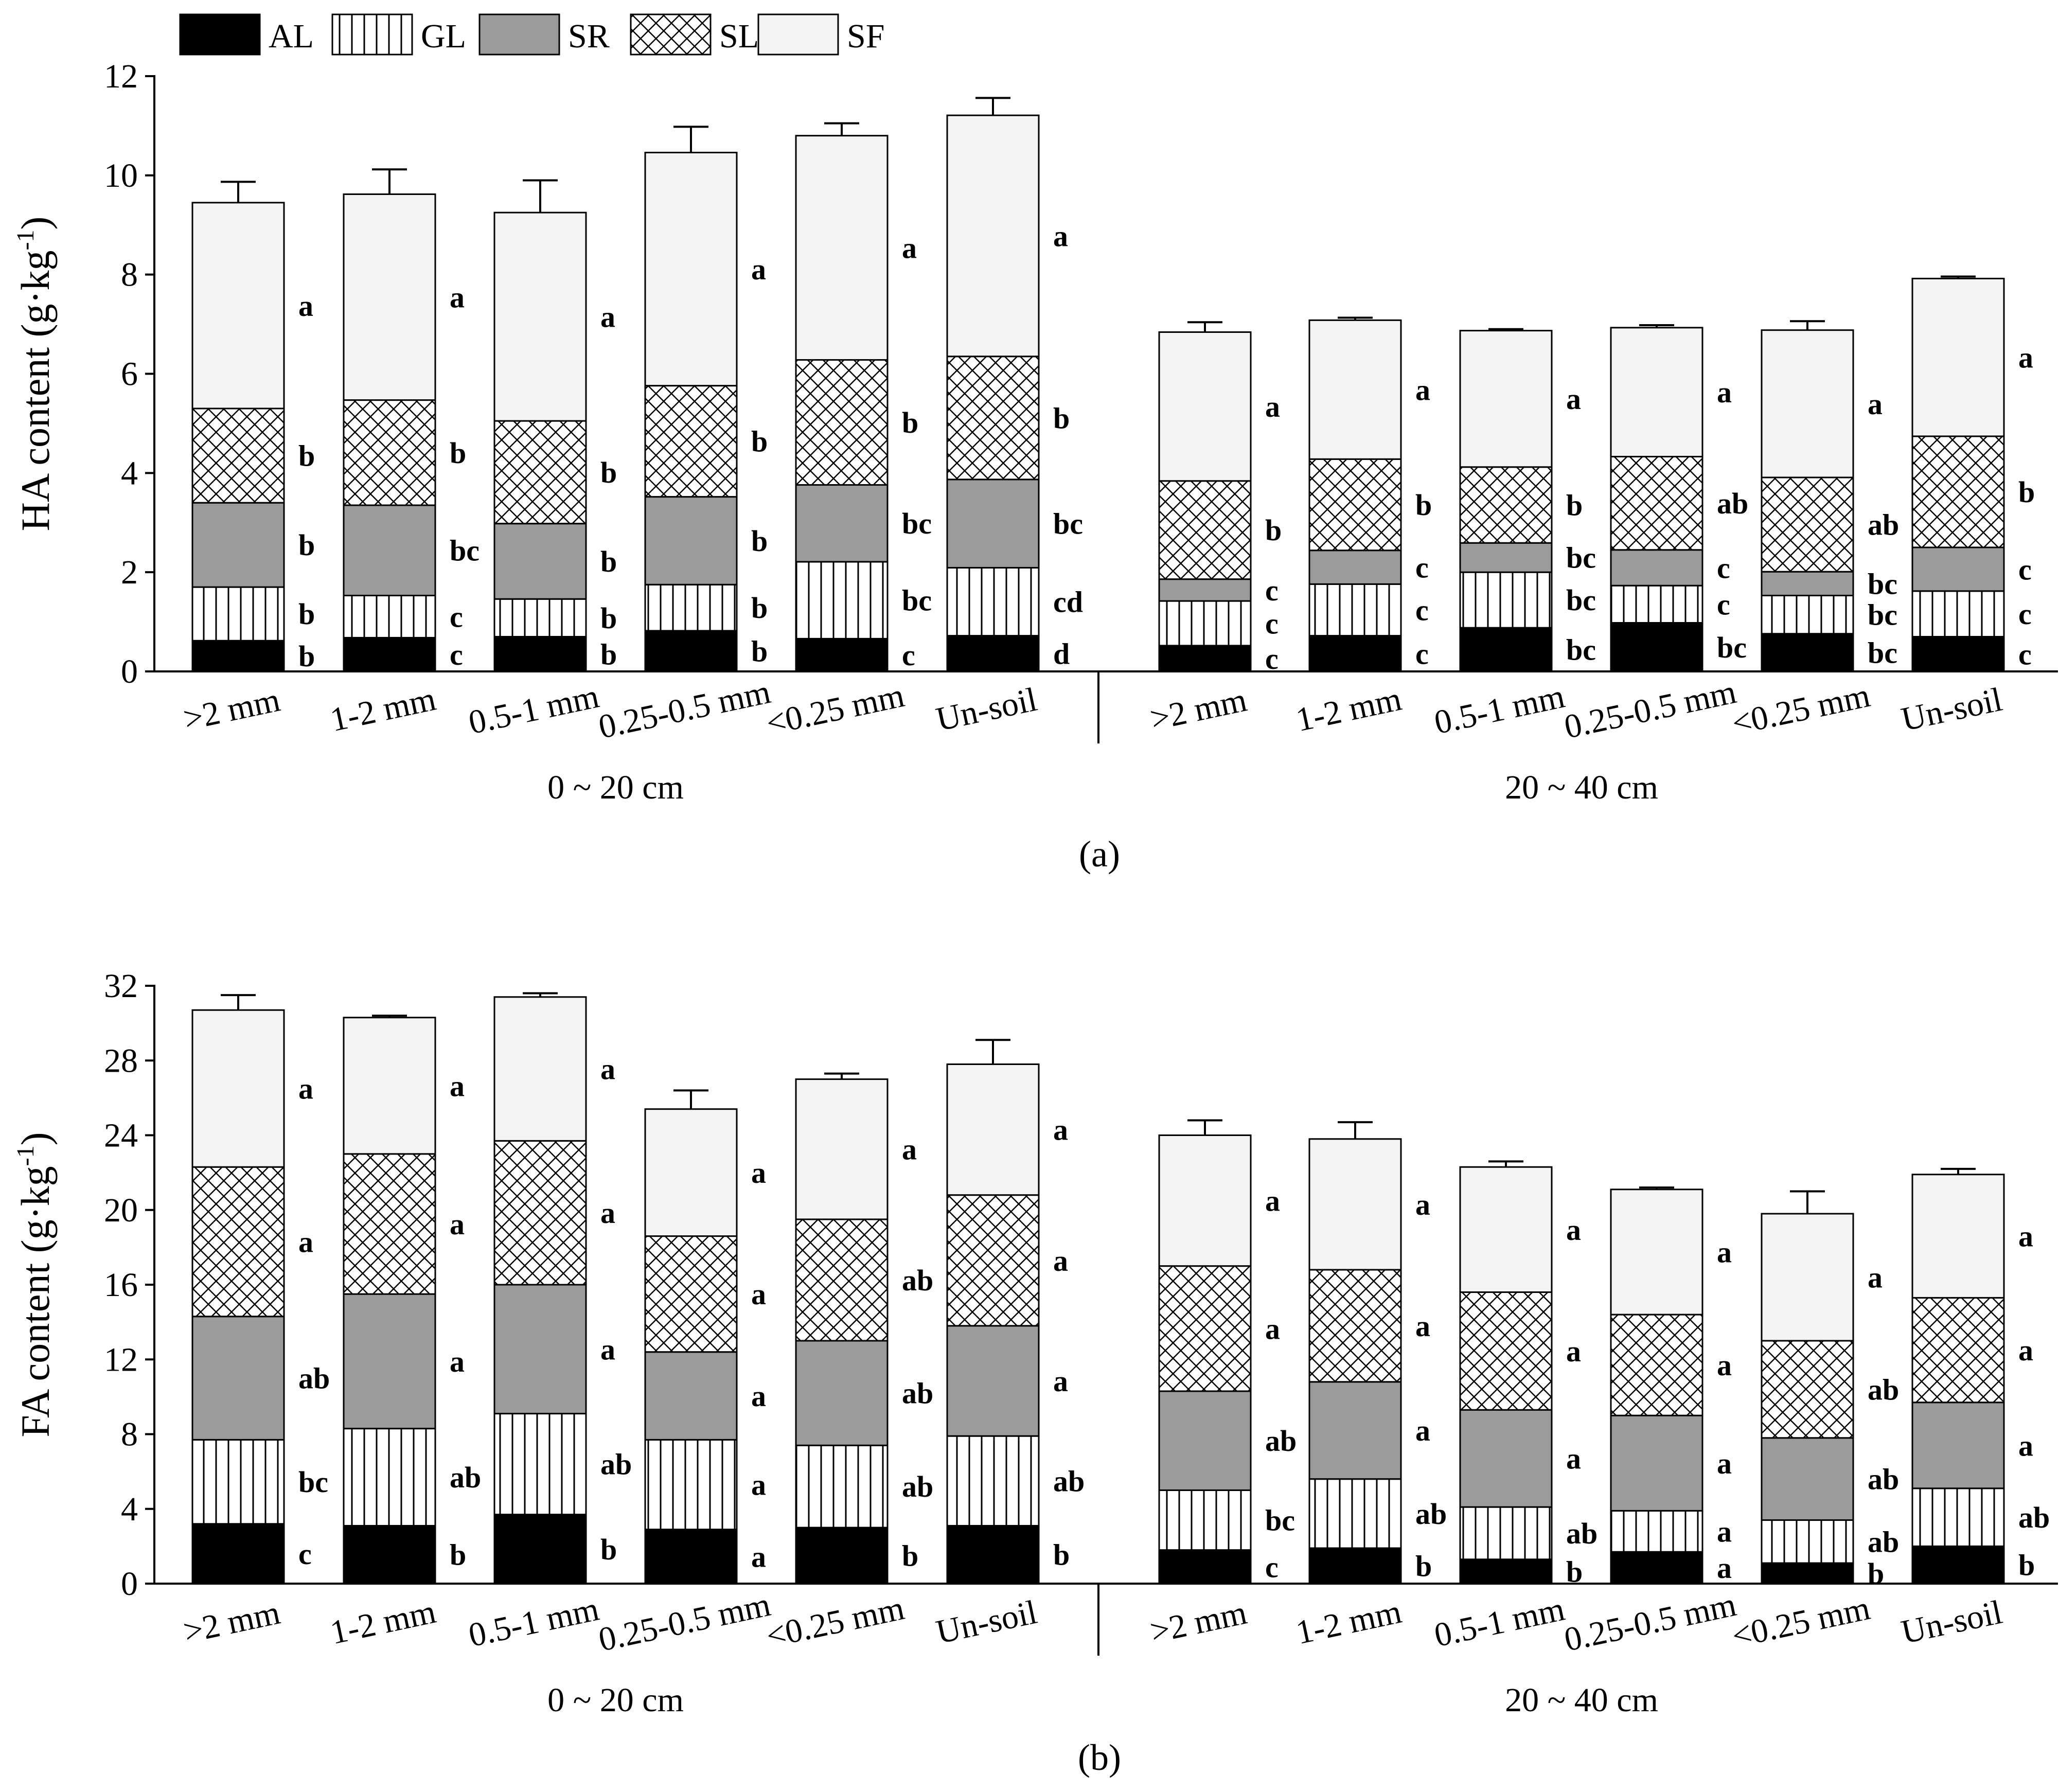  I want to click on y-tick-label: 6, so click(129, 375).